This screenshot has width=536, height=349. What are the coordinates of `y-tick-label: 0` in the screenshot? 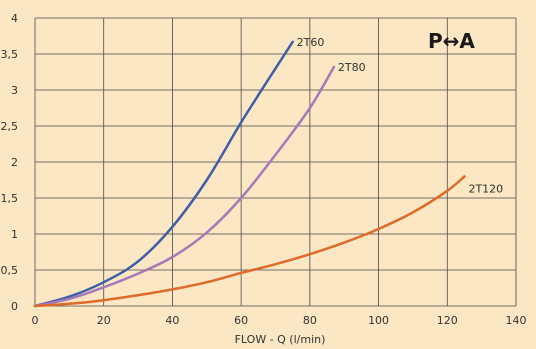 It's located at (14, 306).